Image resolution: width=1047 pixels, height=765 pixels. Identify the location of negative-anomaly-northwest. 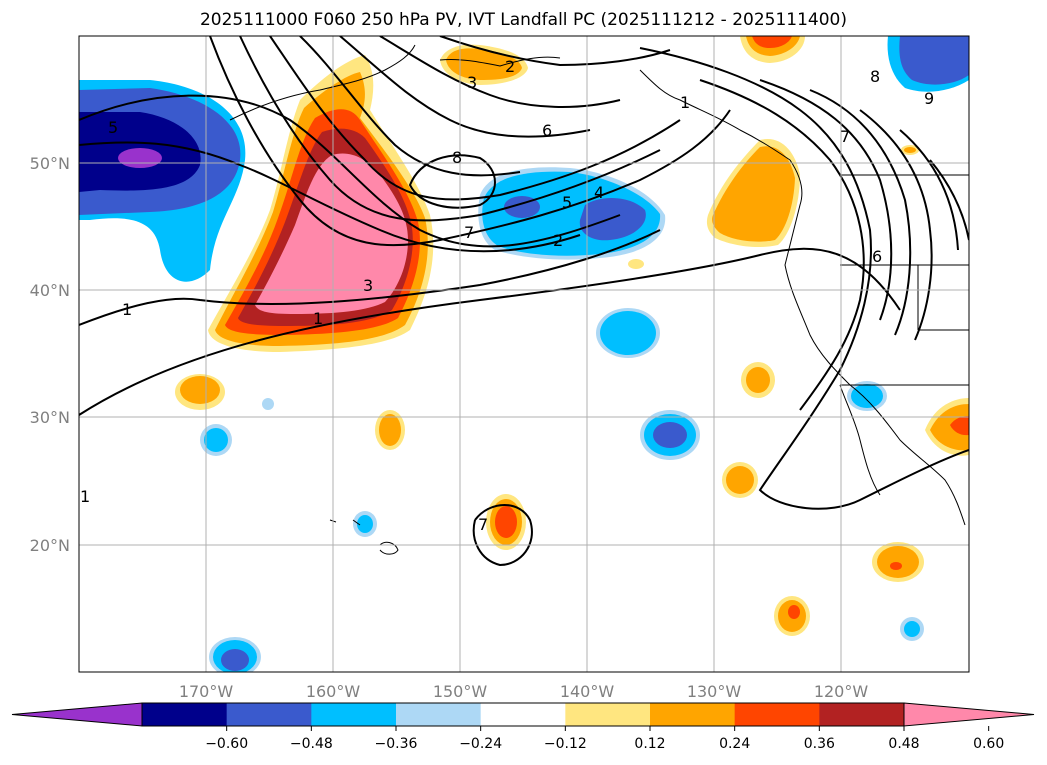
(162, 181).